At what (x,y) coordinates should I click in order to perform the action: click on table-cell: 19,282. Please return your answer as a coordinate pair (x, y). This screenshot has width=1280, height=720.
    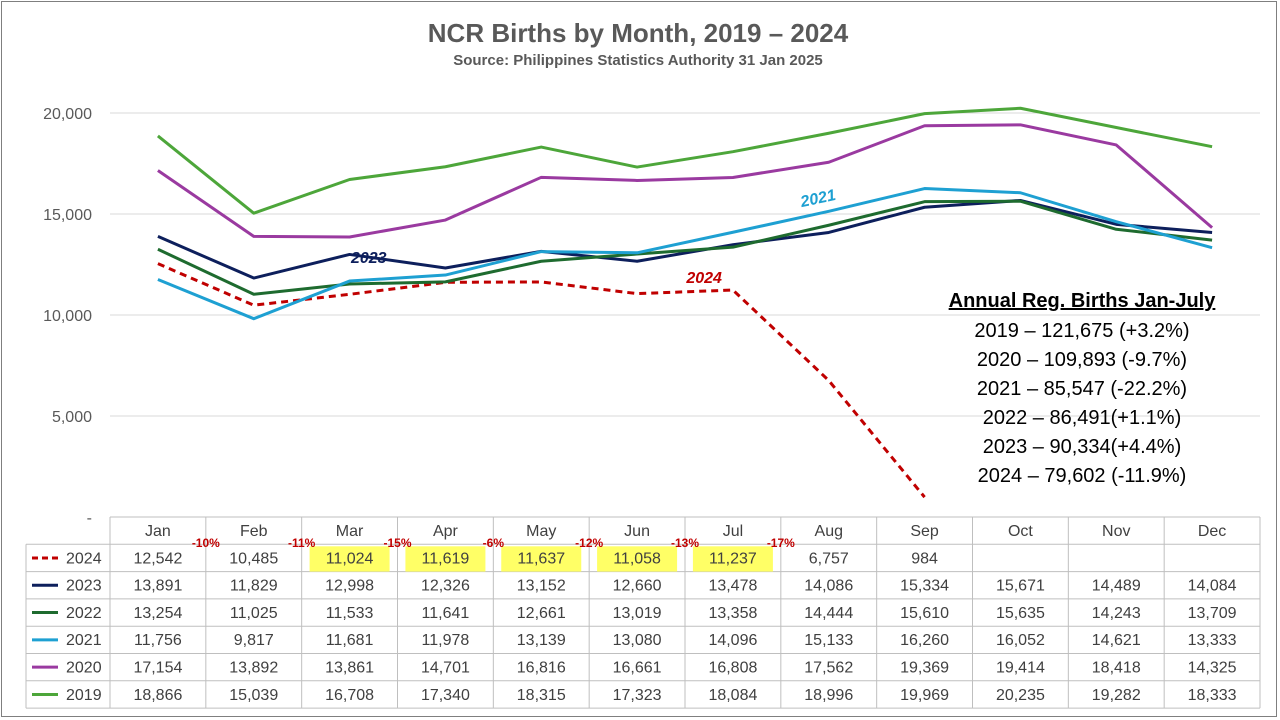
    Looking at the image, I should click on (1116, 695).